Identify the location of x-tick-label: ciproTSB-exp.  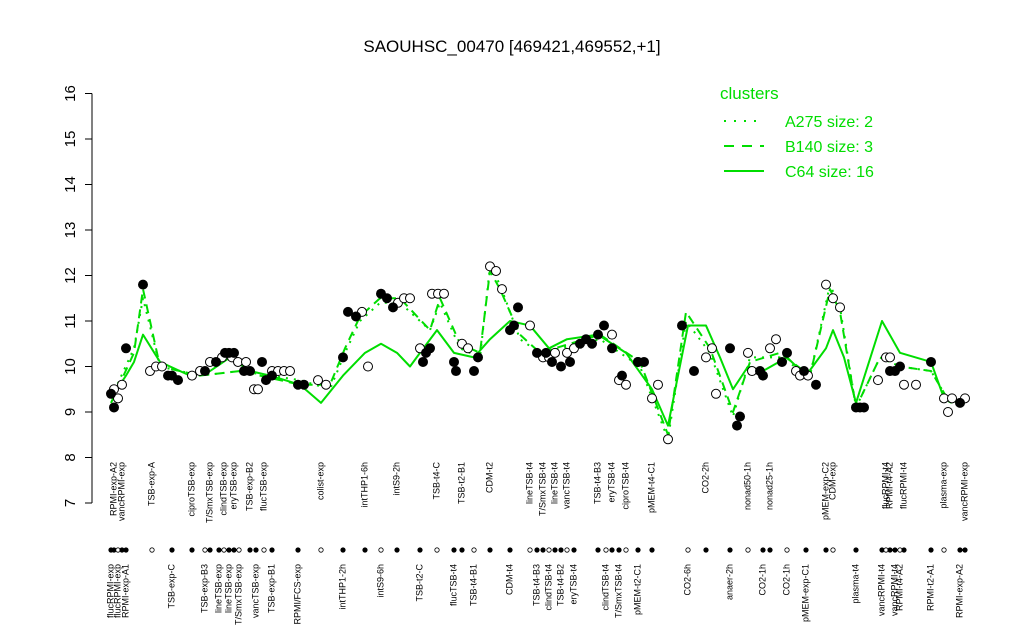
(191, 489).